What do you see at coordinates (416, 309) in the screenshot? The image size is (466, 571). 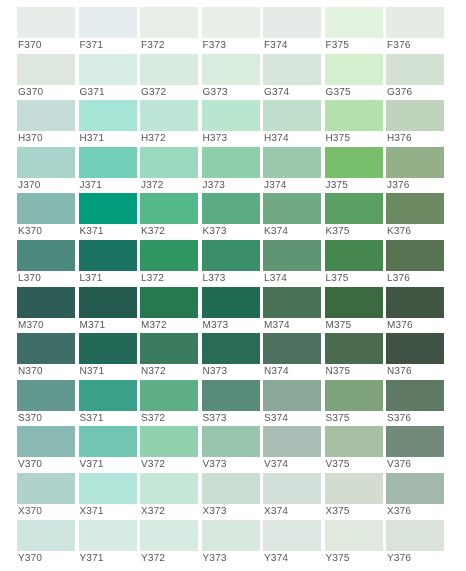 I see `swatch-m376: M376` at bounding box center [416, 309].